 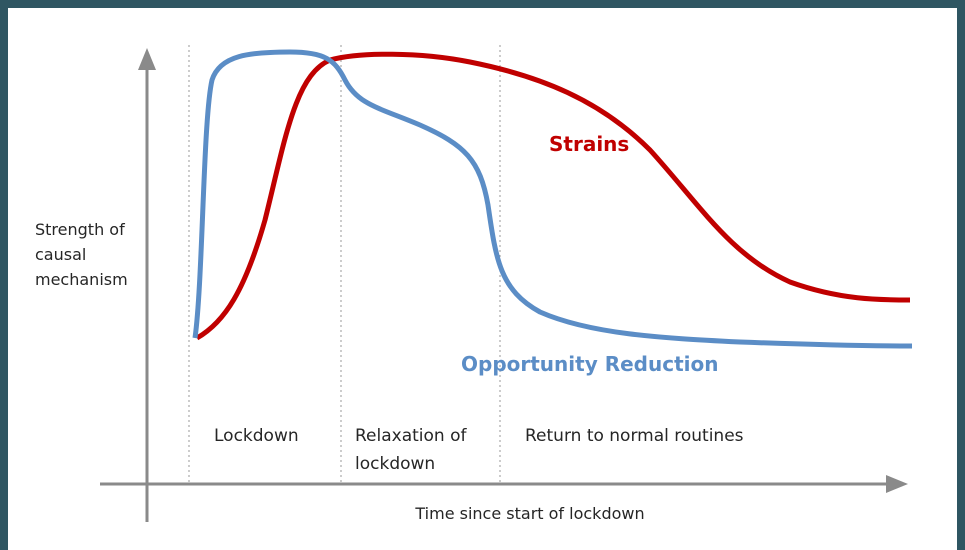 I want to click on x-axis-label: Time since start of lockdown, so click(x=529, y=513).